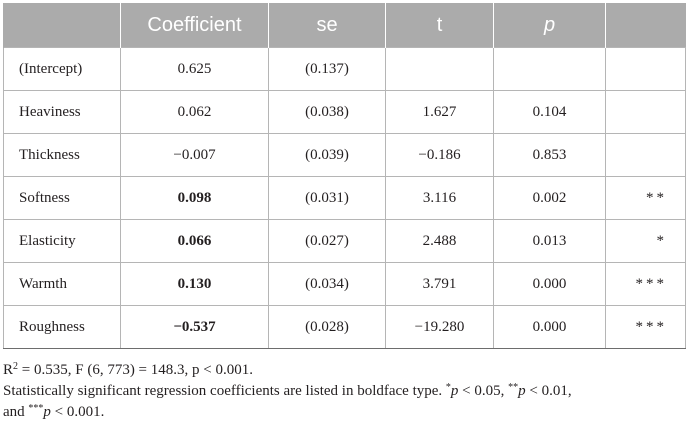 Image resolution: width=689 pixels, height=432 pixels. What do you see at coordinates (483, 391) in the screenshot?
I see `threshold-1: < 0.05,` at bounding box center [483, 391].